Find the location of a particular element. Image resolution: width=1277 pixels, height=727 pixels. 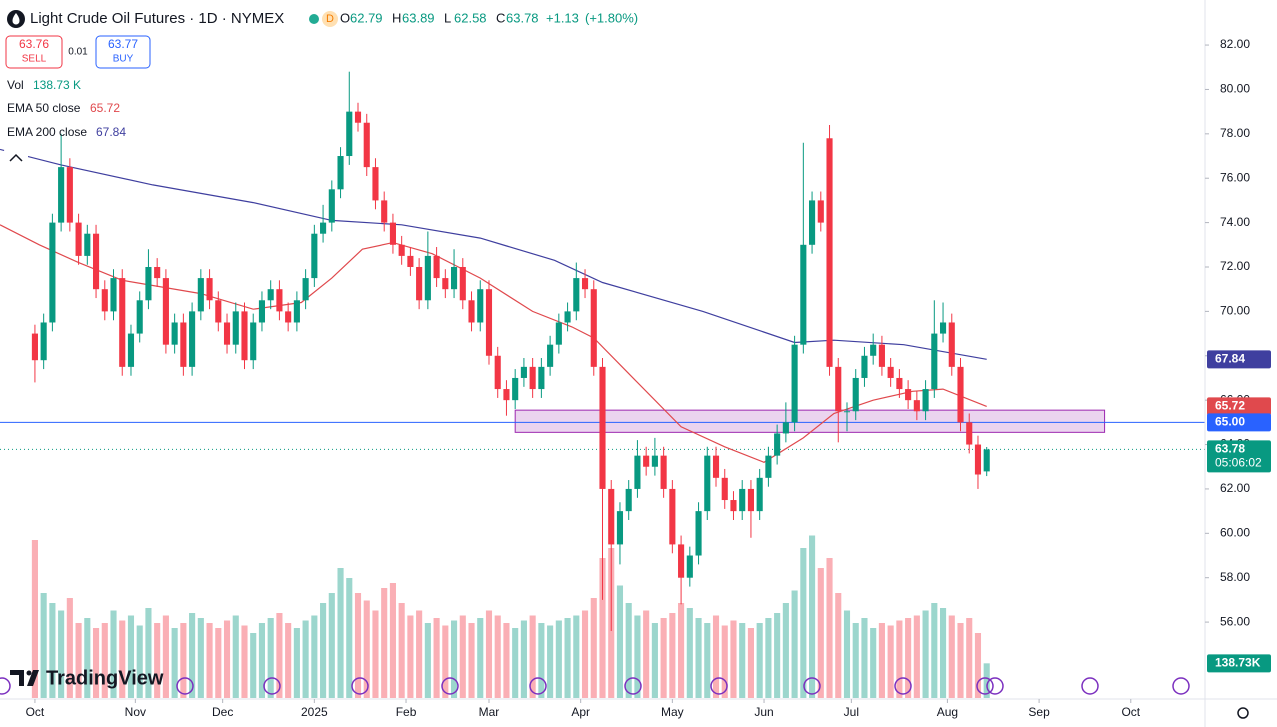

x-tick-label: Jun is located at coordinates (763, 712).